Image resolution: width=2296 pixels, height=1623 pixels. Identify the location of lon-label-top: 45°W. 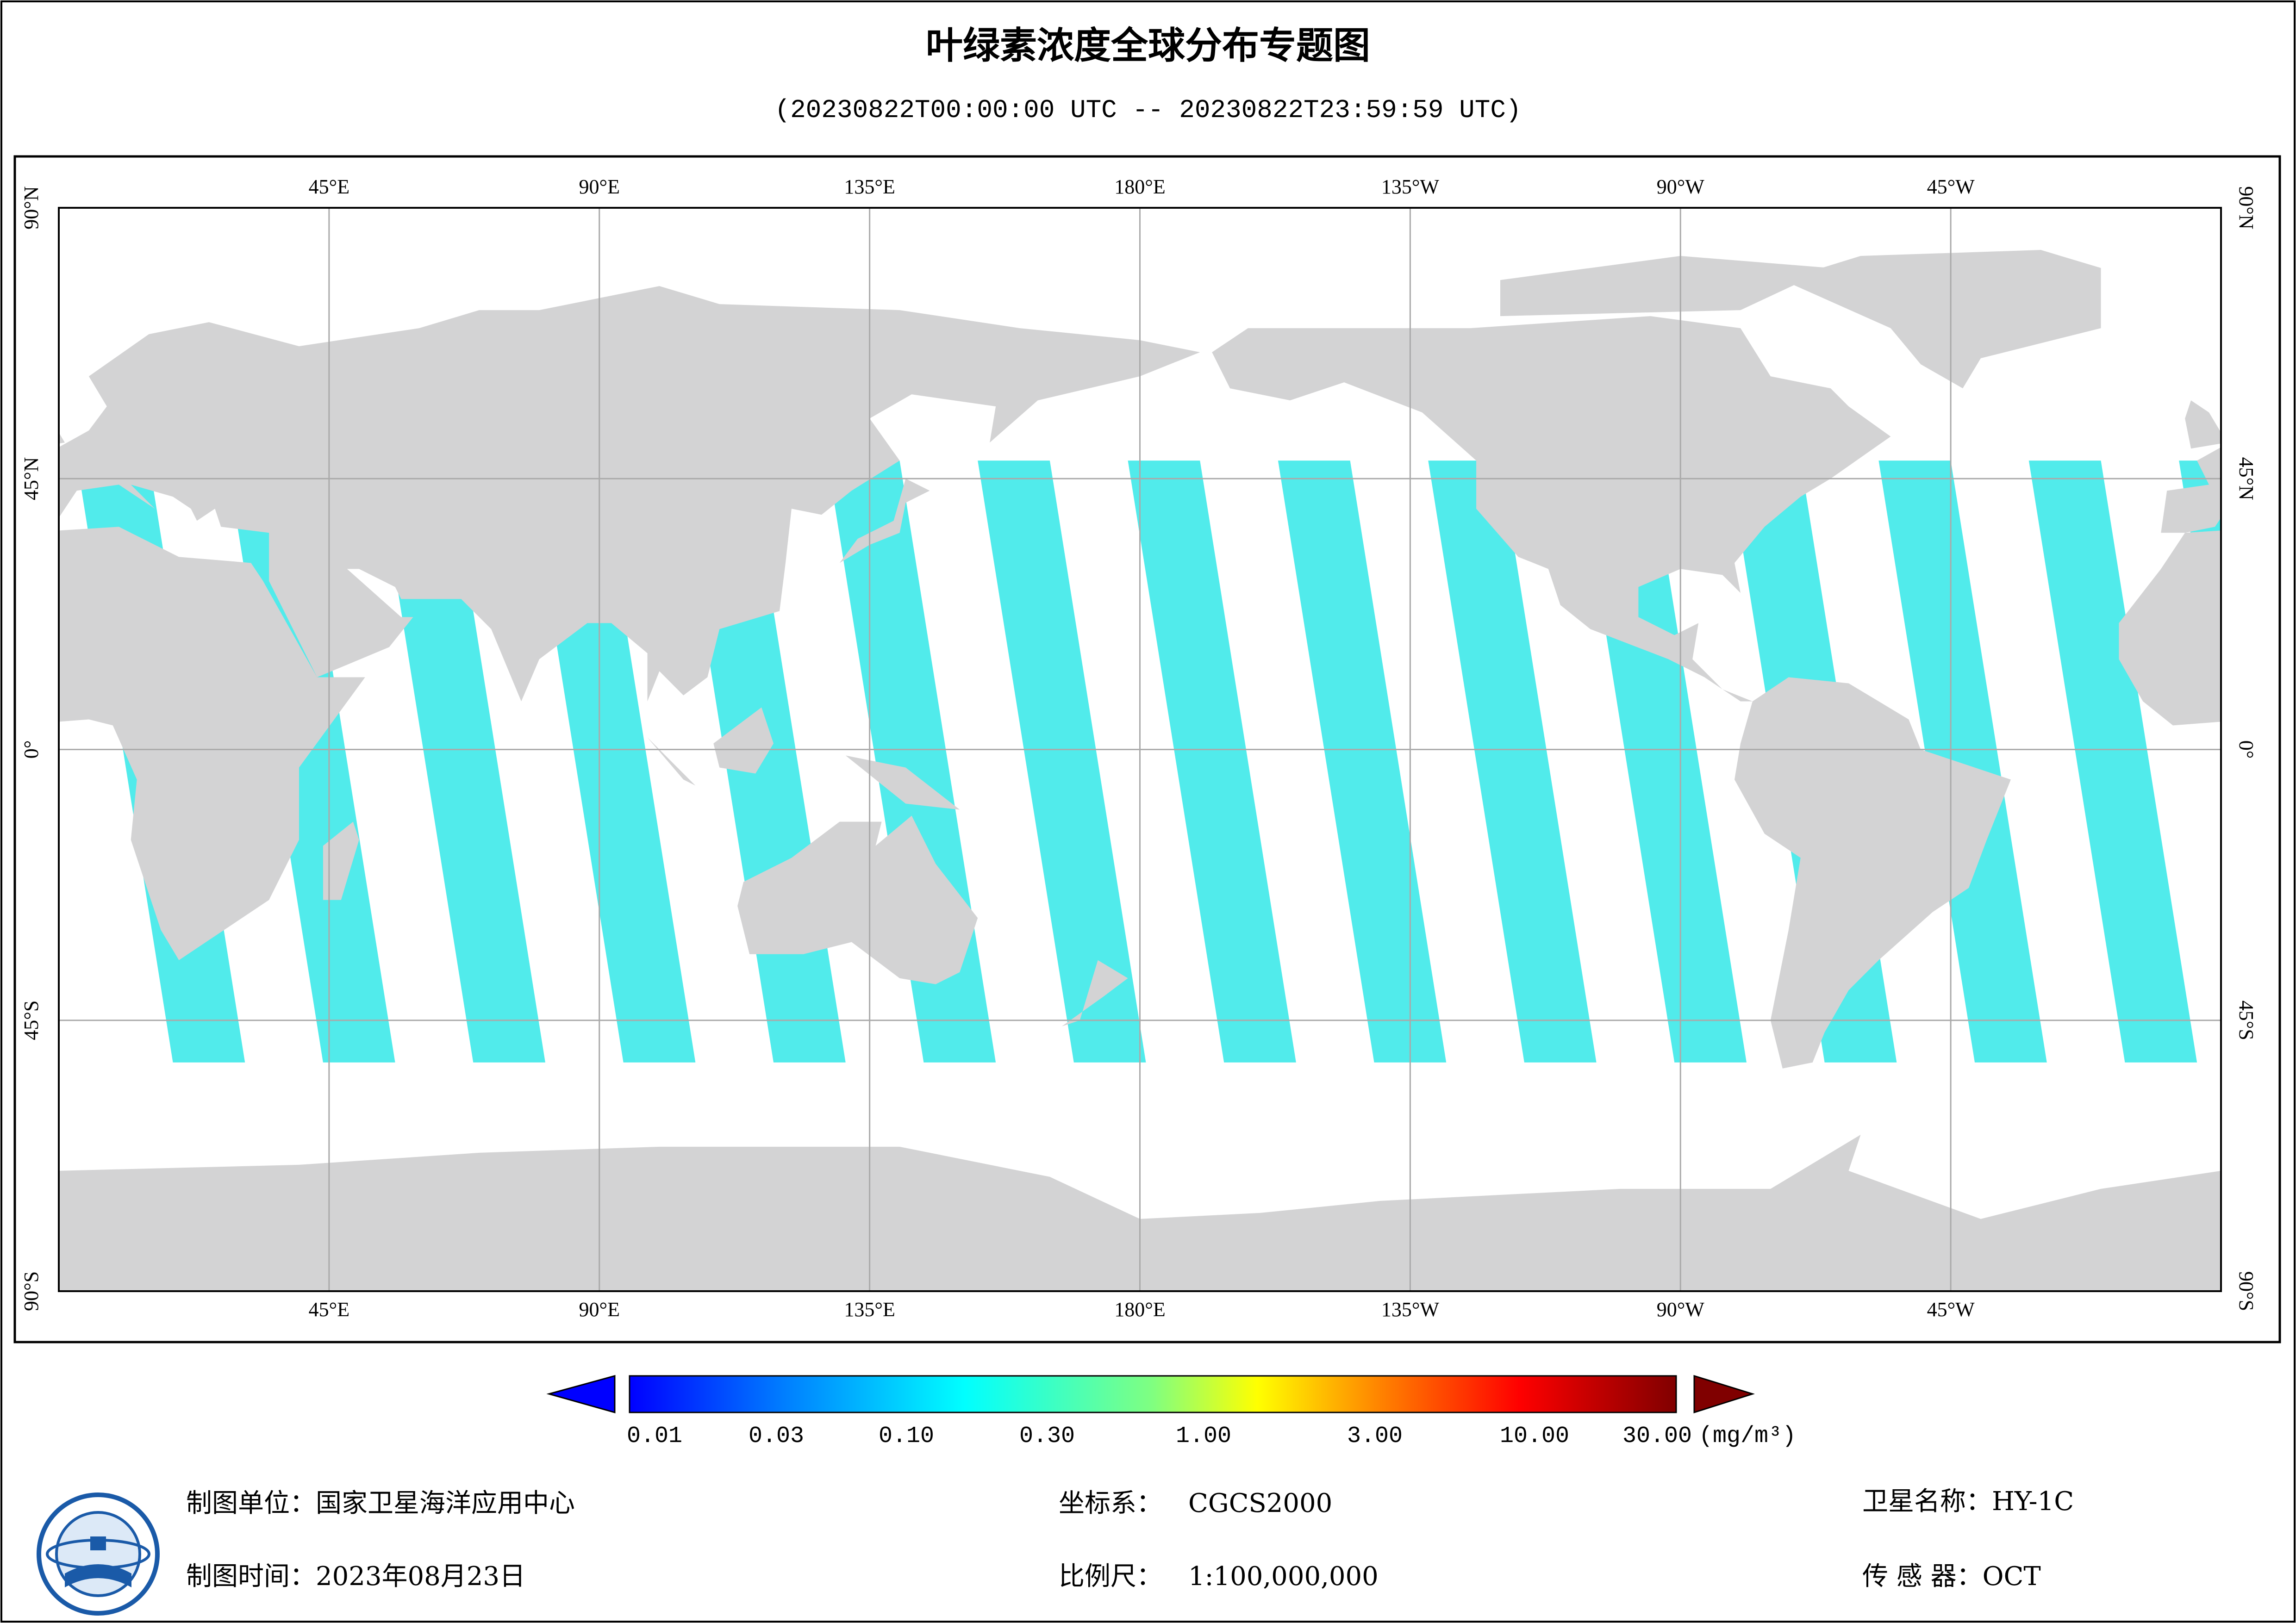
(1951, 186).